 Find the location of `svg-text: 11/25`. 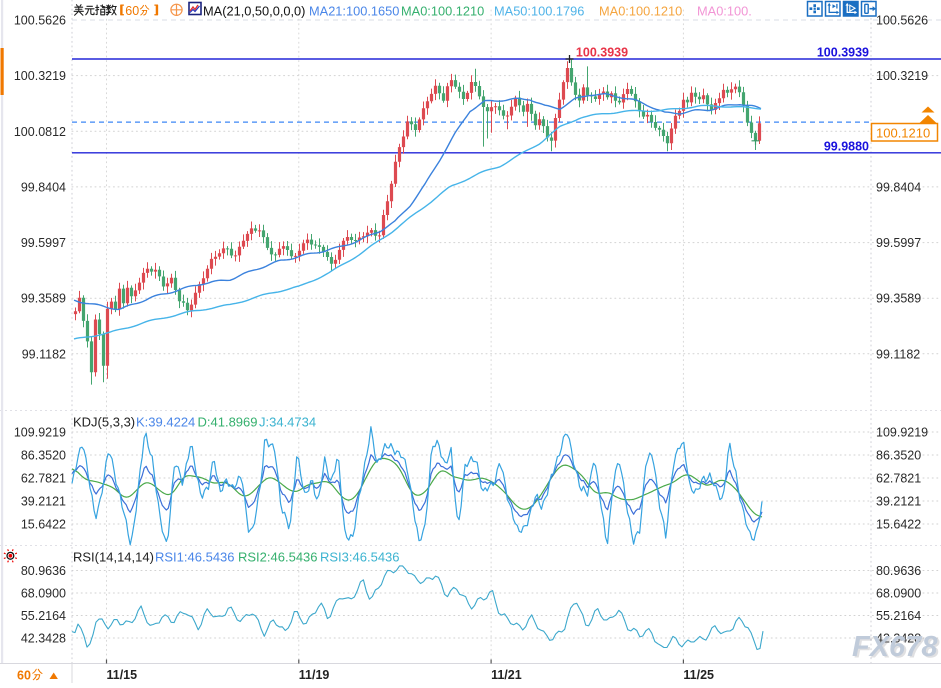

svg-text: 11/25 is located at coordinates (698, 675).